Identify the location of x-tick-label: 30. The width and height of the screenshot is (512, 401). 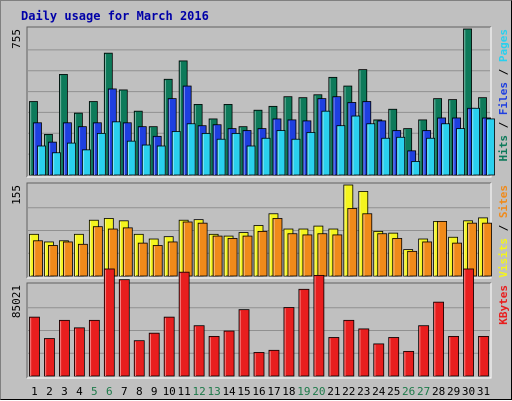
(468, 391).